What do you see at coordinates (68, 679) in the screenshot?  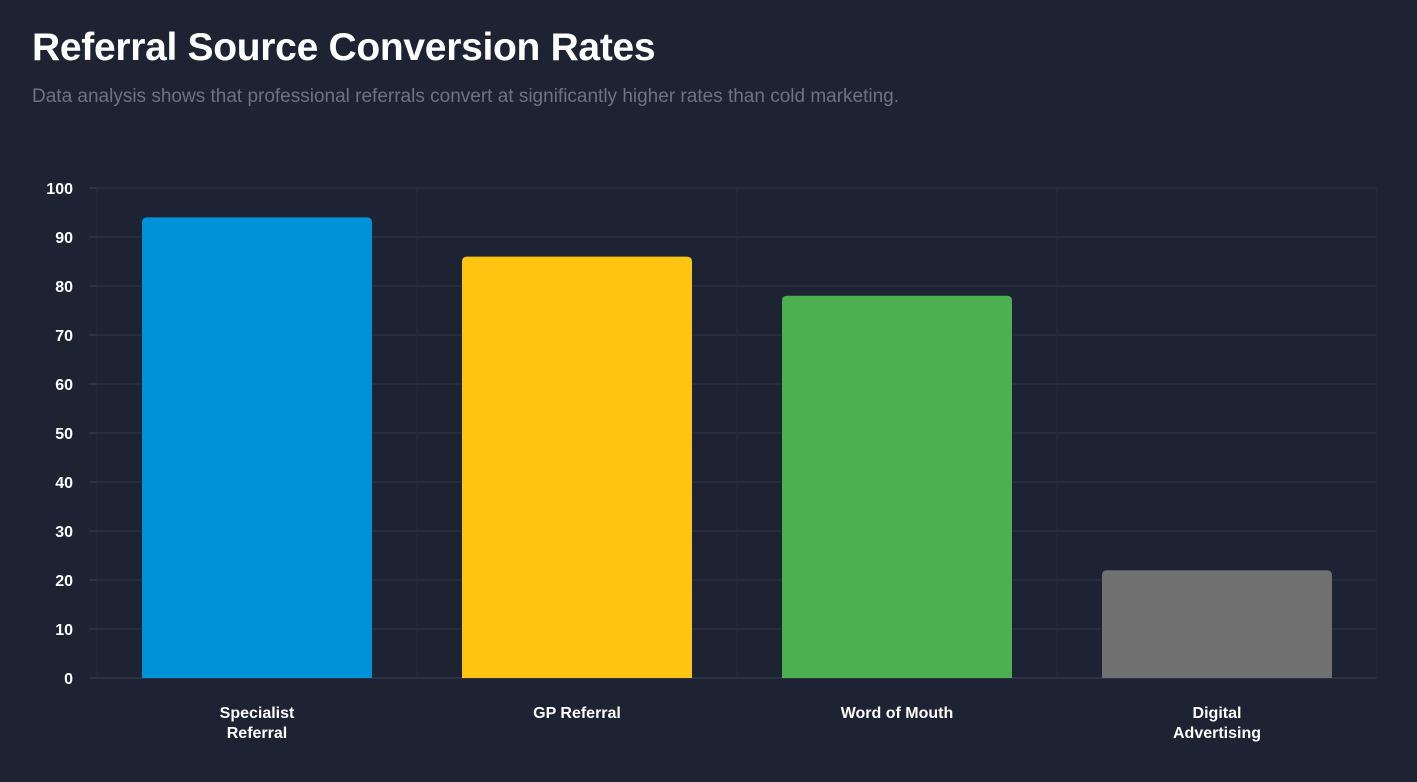 I see `y-tick-label: 0` at bounding box center [68, 679].